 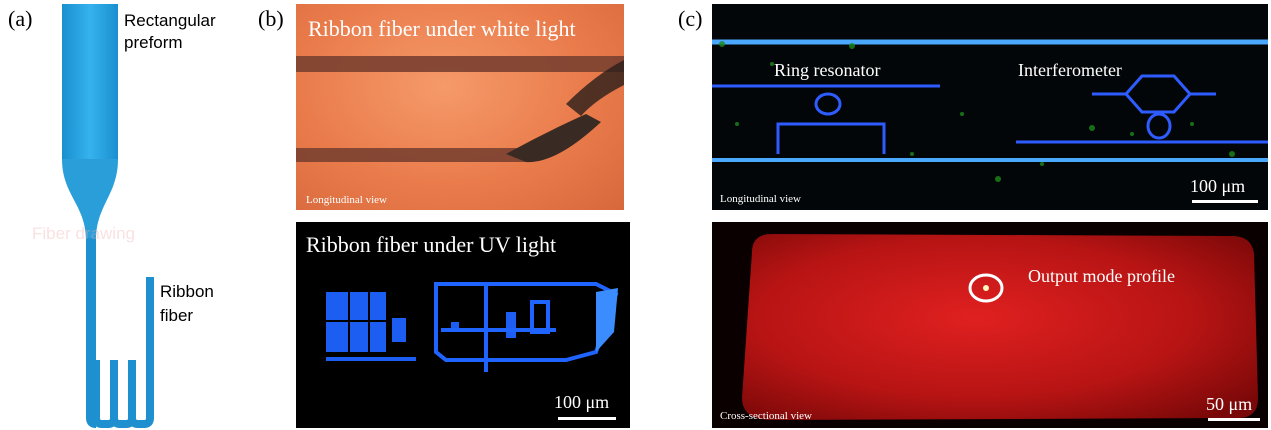 I want to click on fiber-strand, so click(x=91, y=308).